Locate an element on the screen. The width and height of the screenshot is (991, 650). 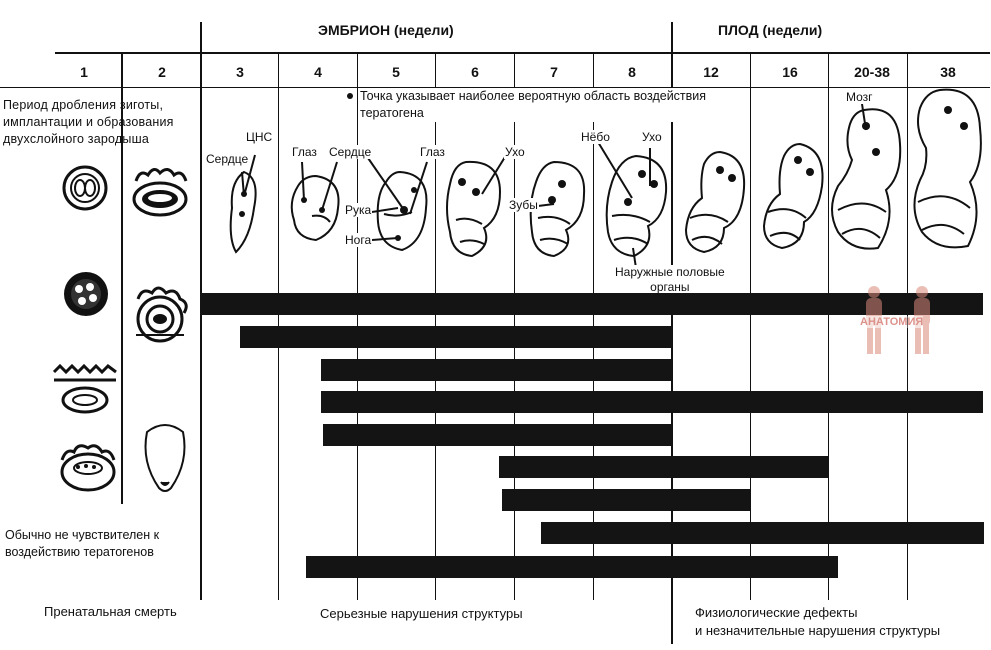
label-external-genitalia: Наружные половые органы is located at coordinates (670, 280).